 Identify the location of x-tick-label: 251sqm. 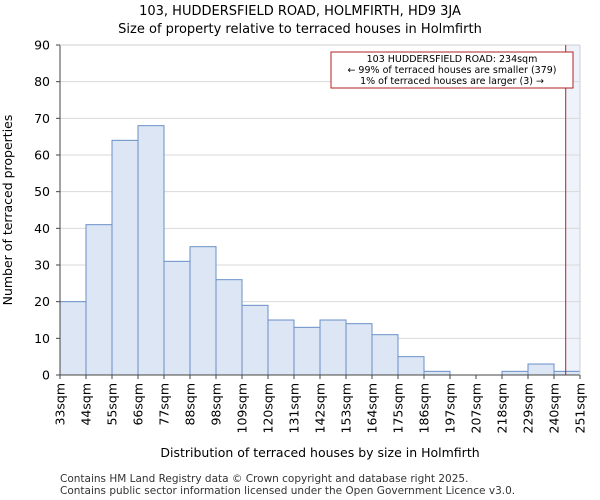
(580, 408).